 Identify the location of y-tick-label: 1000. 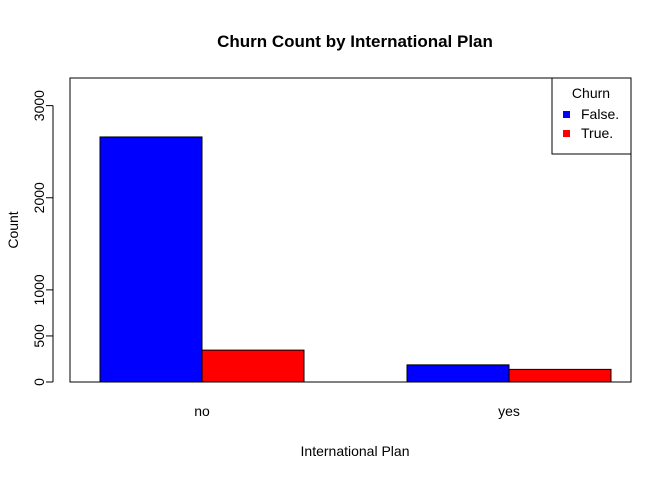
(39, 289).